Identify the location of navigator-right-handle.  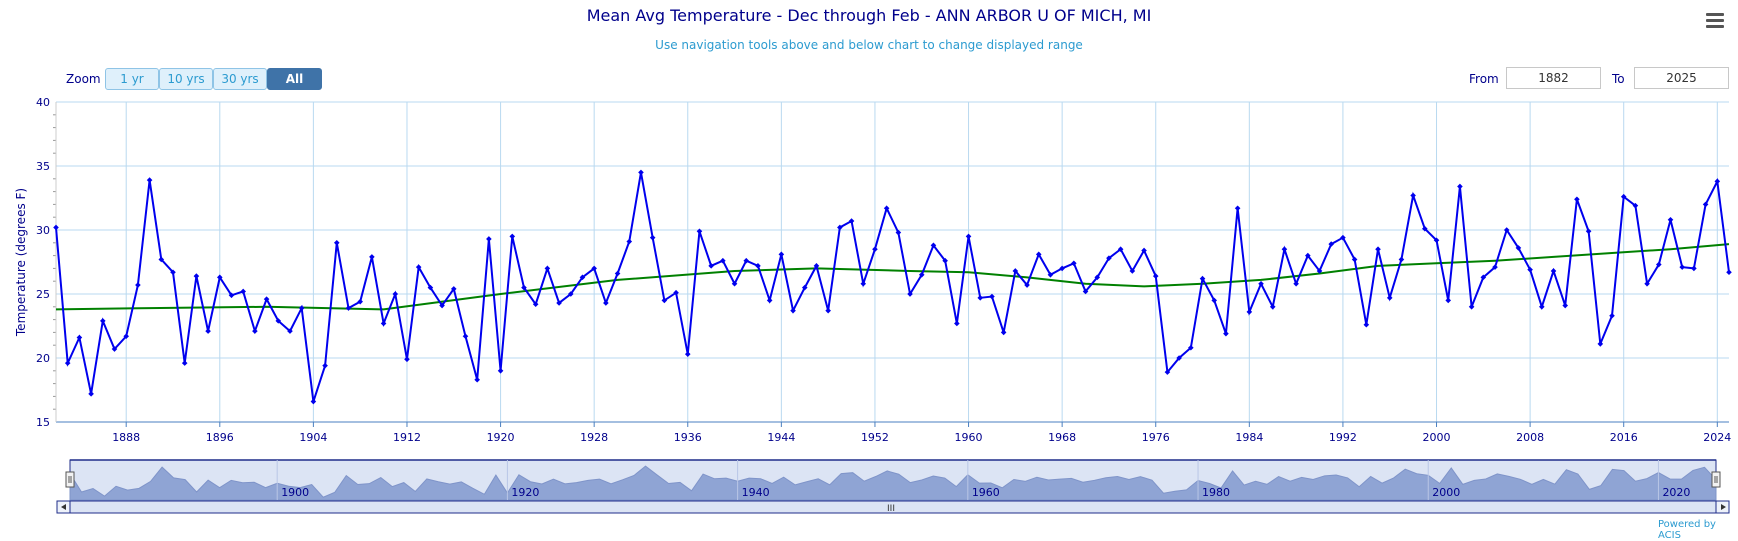
(1716, 479).